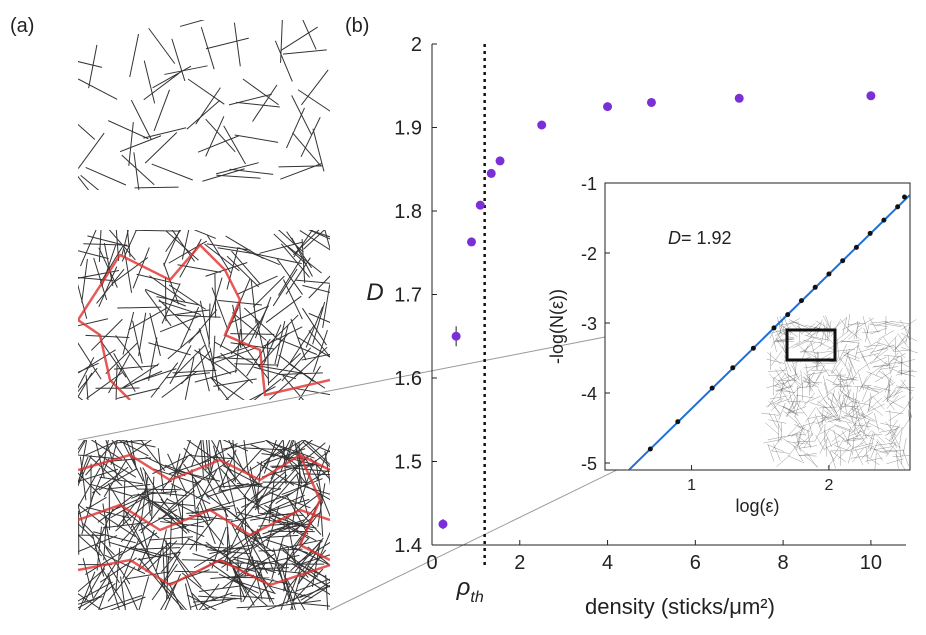 The image size is (926, 635). Describe the element at coordinates (674, 238) in the screenshot. I see `annotation-symbol: D` at that location.